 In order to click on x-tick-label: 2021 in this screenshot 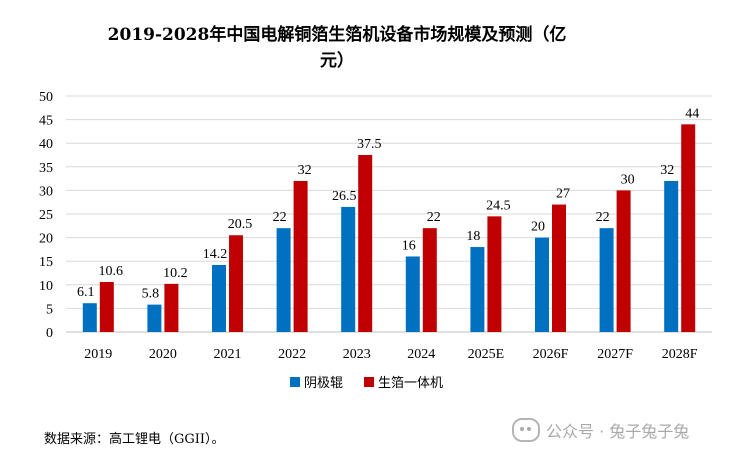, I will do `click(228, 354)`.